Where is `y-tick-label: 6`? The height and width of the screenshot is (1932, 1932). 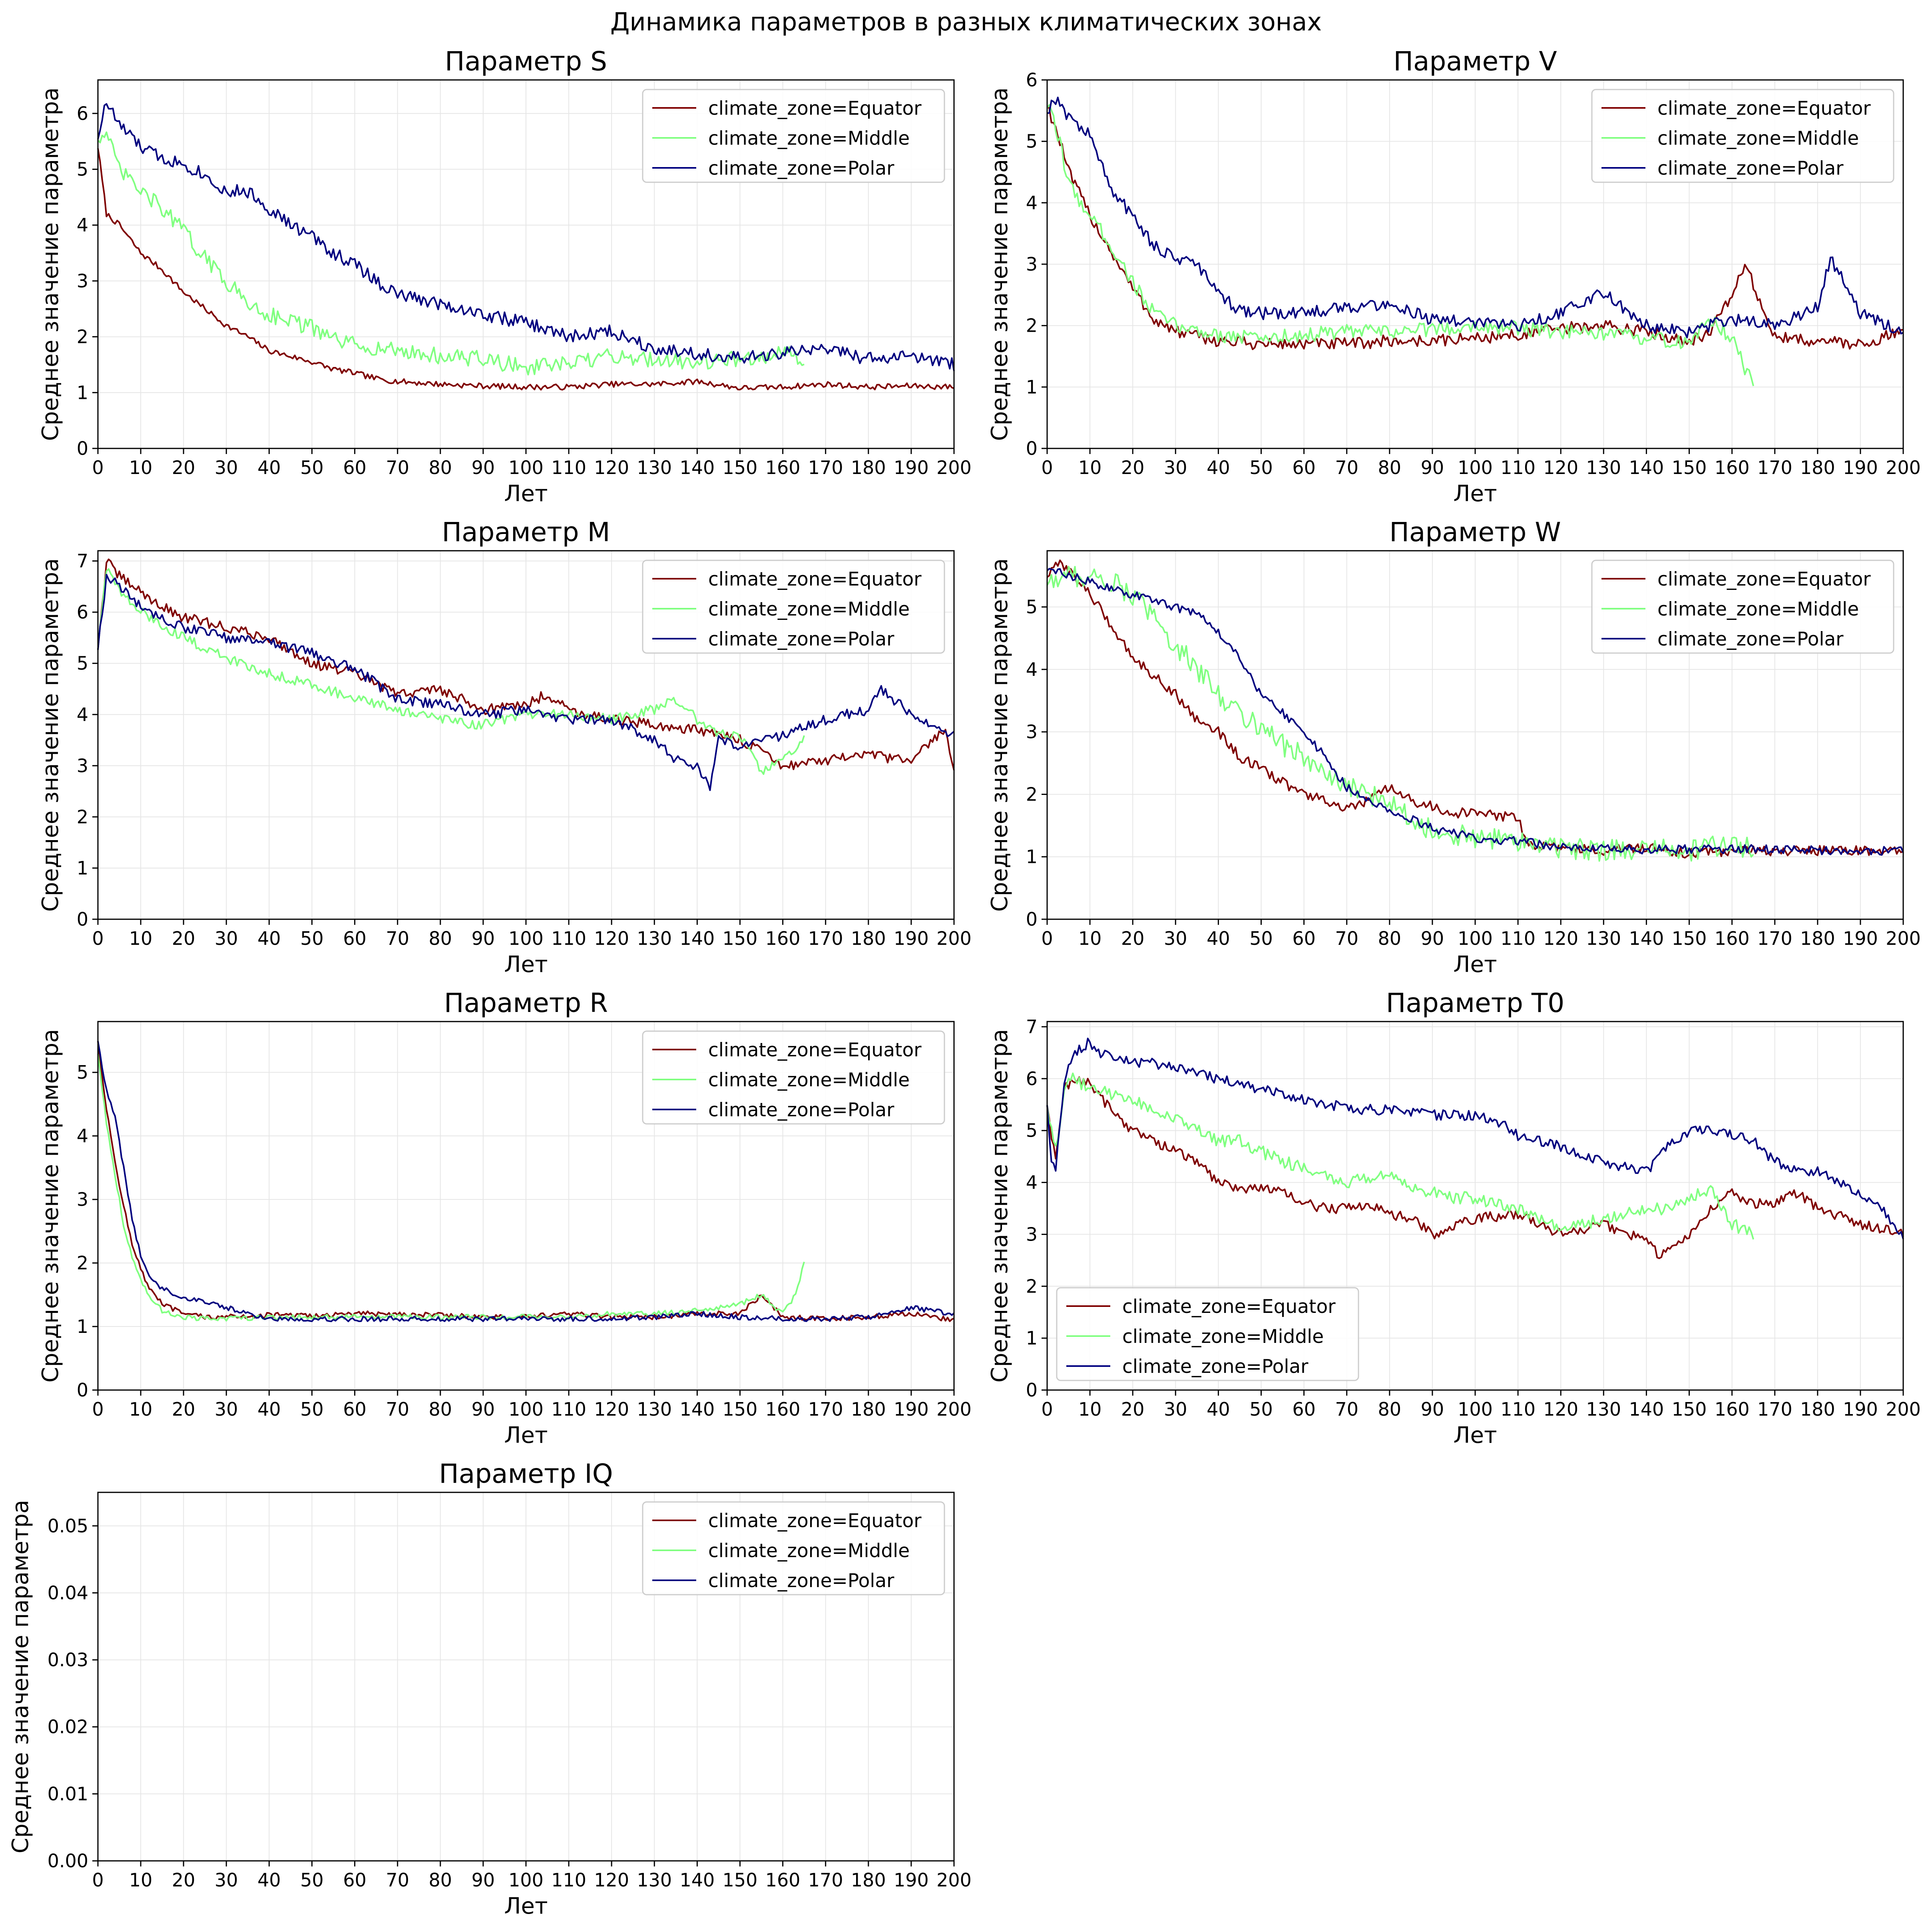
y-tick-label: 6 is located at coordinates (82, 113).